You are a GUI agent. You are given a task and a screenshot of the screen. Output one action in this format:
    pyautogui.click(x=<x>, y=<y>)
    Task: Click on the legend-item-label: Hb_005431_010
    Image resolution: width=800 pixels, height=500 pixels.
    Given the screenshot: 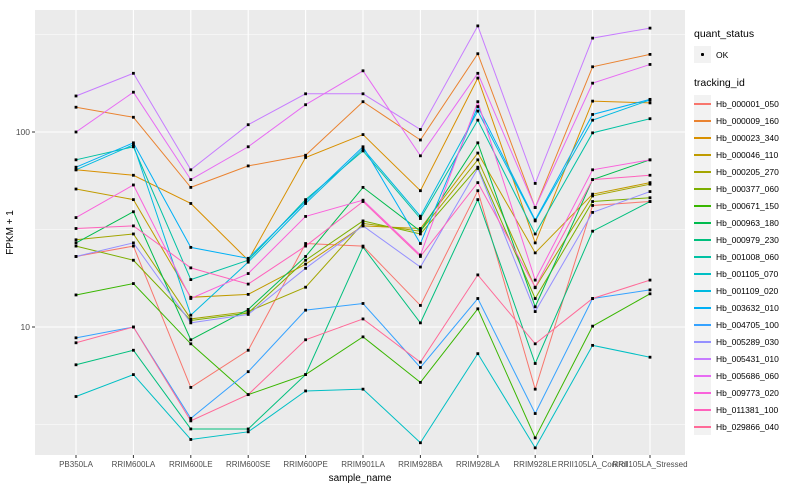 What is the action you would take?
    pyautogui.click(x=747, y=358)
    